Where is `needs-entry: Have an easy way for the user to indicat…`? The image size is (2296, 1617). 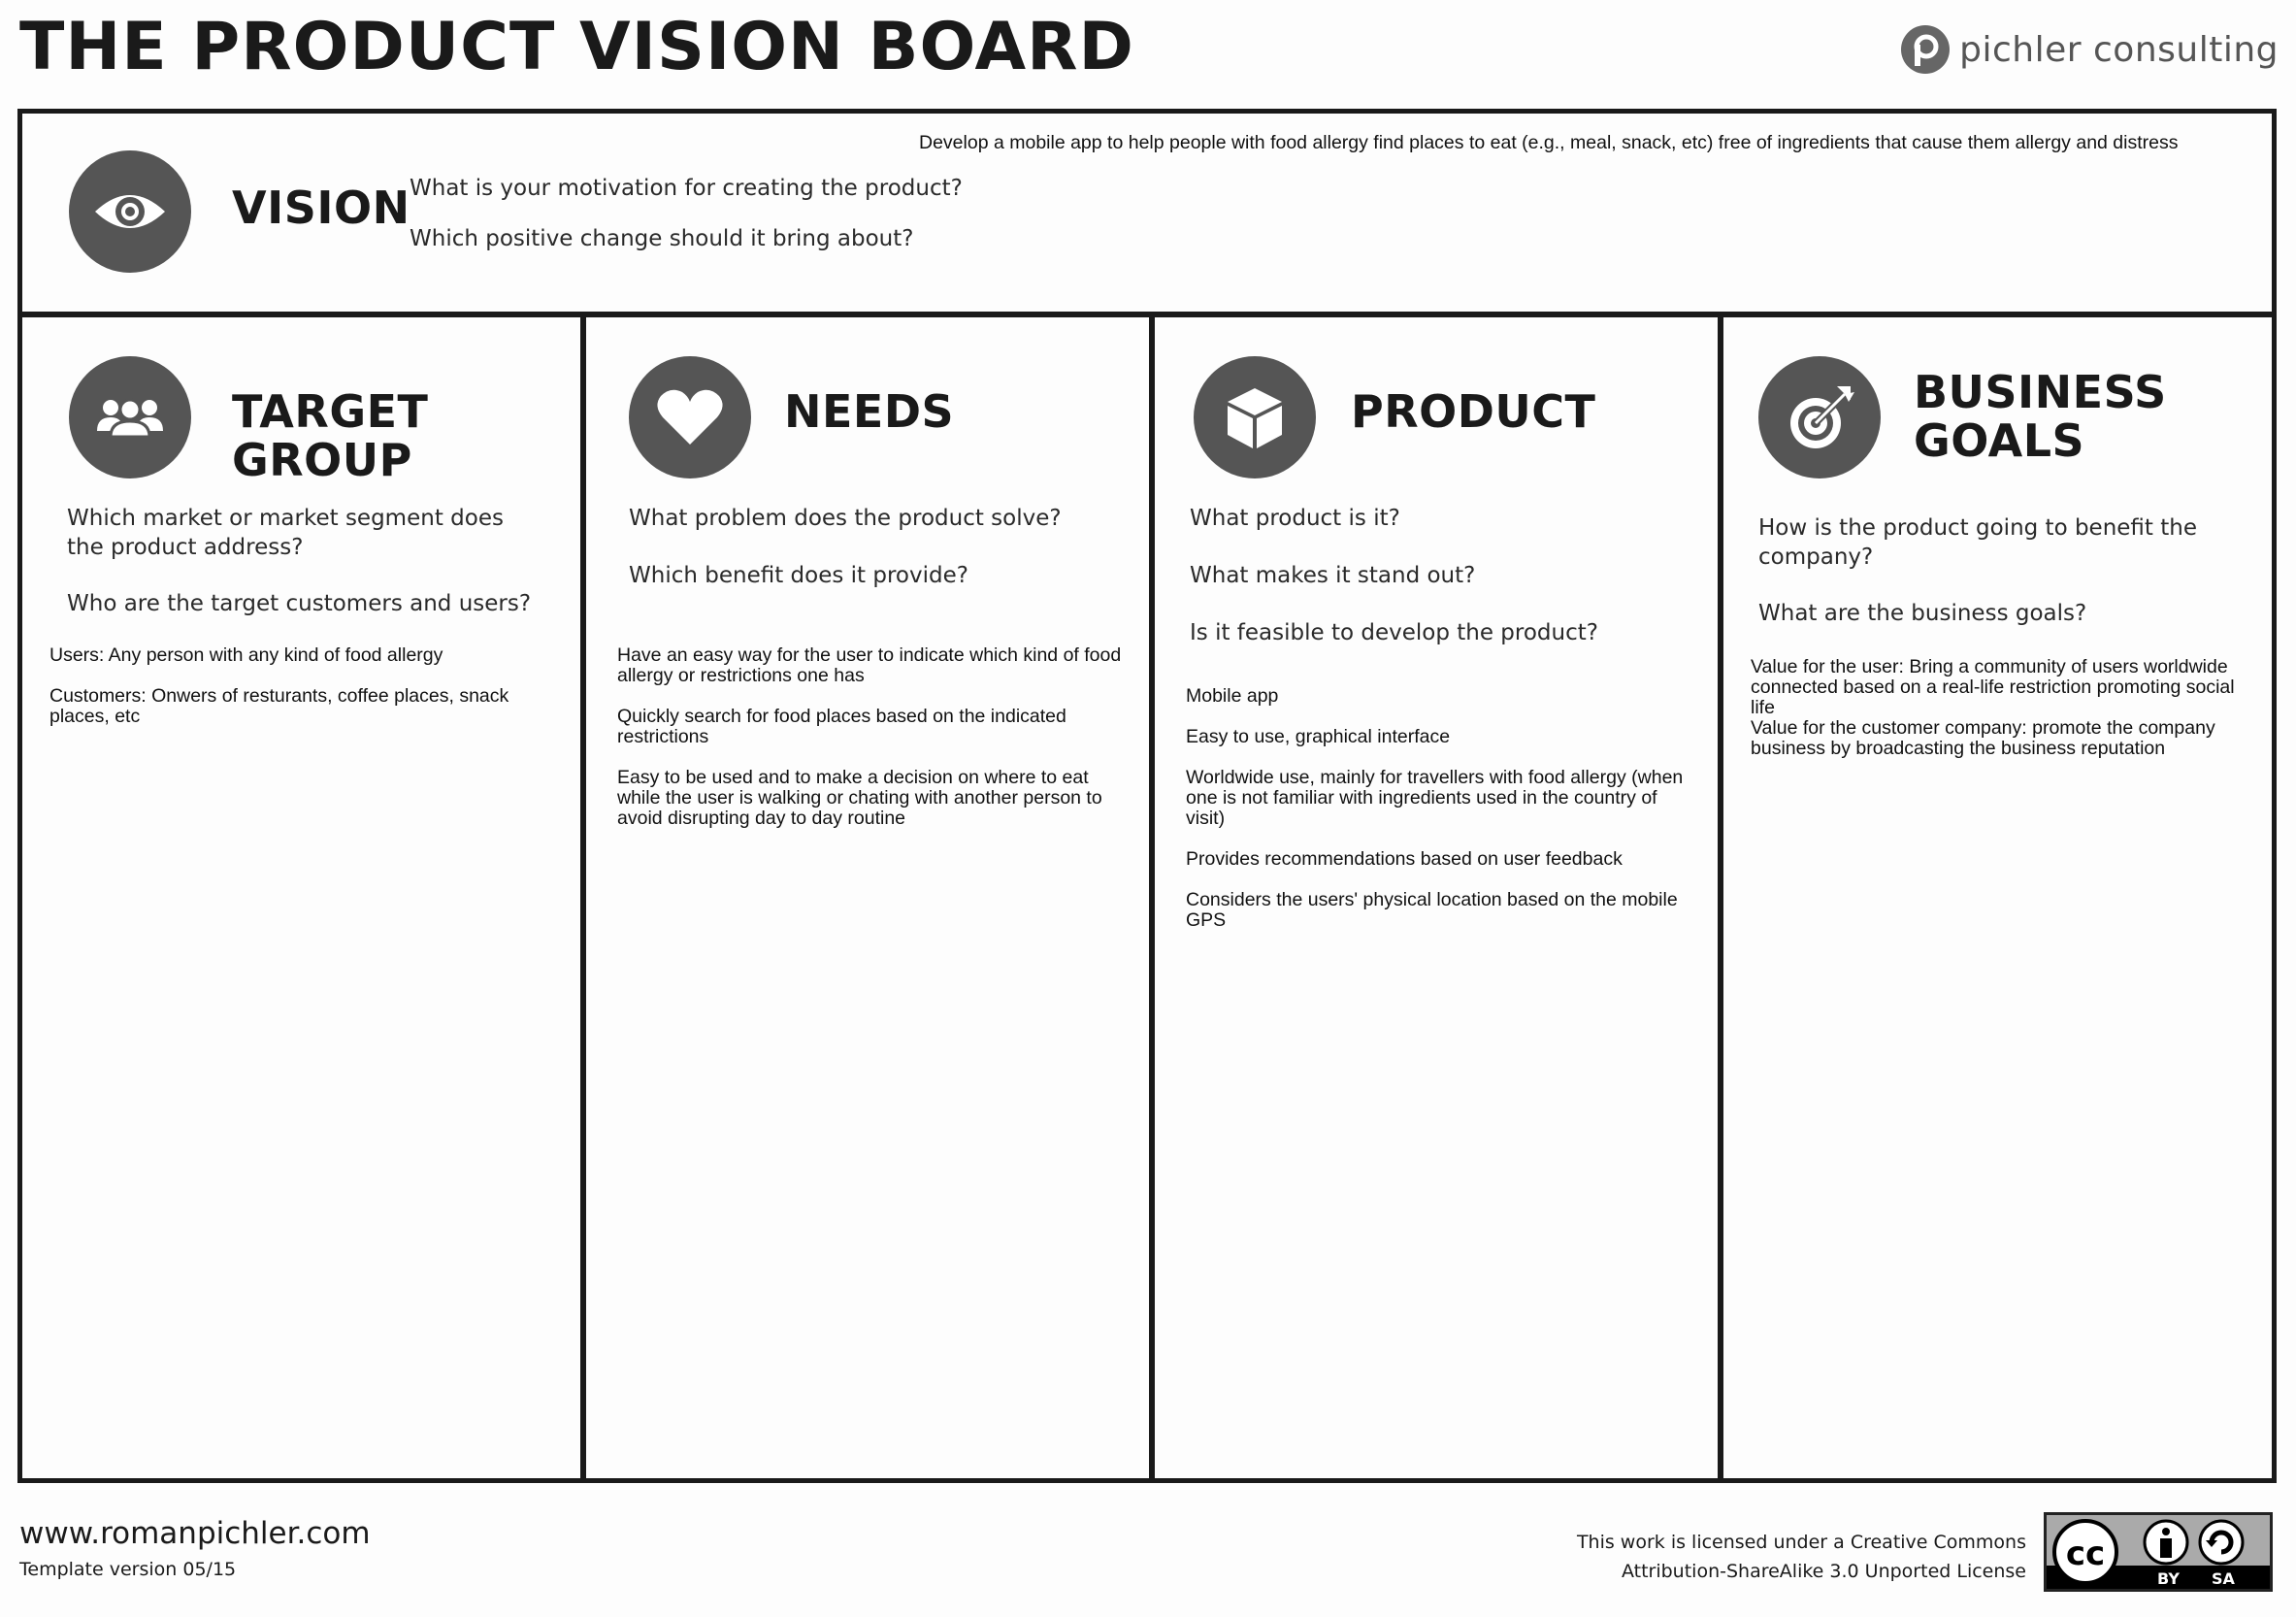
needs-entry: Have an easy way for the user to indicat… is located at coordinates (869, 665).